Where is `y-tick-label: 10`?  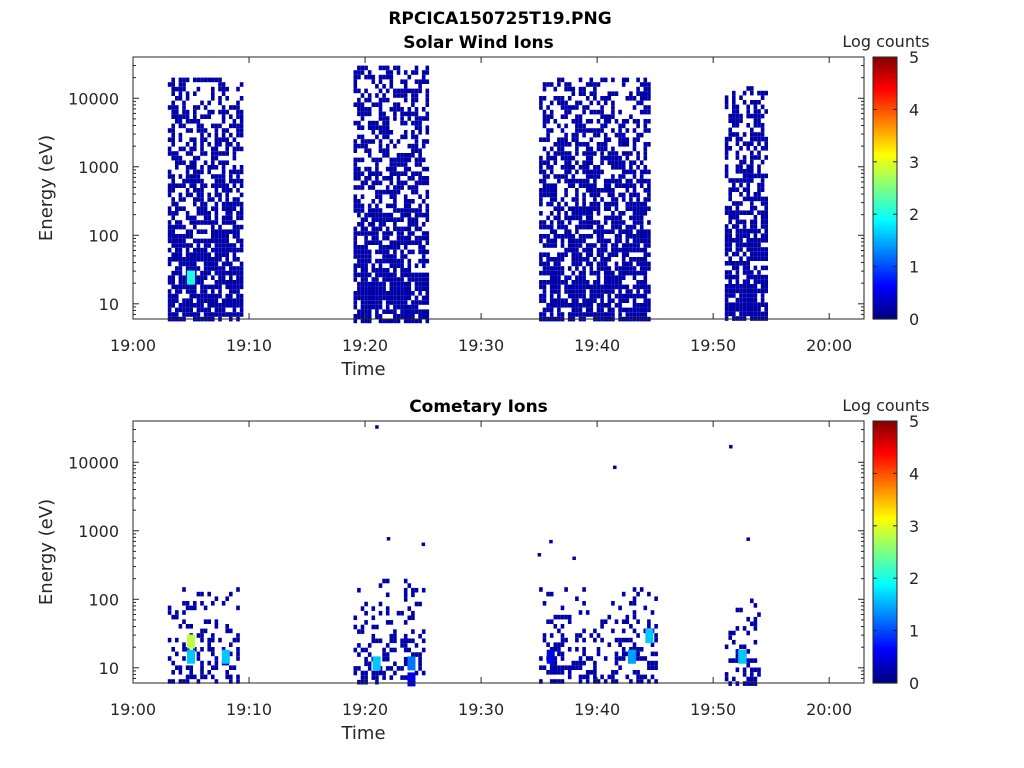 y-tick-label: 10 is located at coordinates (109, 668).